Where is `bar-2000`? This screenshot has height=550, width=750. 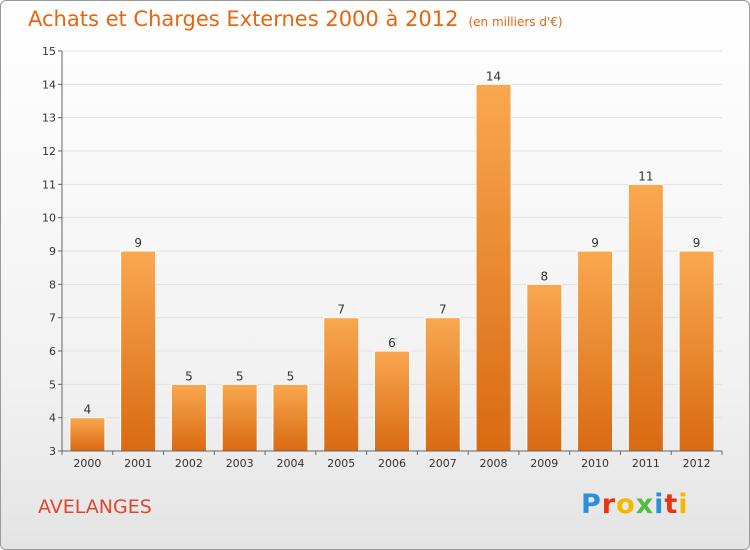
bar-2000 is located at coordinates (87, 434).